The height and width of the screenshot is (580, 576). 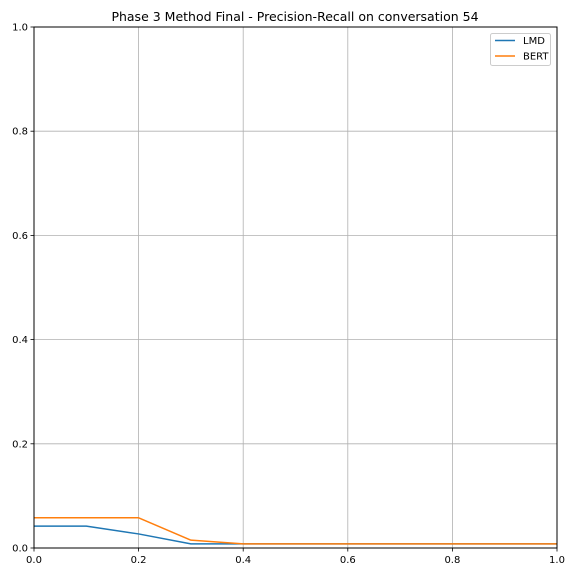 I want to click on y-tick-label: 0.4, so click(x=20, y=340).